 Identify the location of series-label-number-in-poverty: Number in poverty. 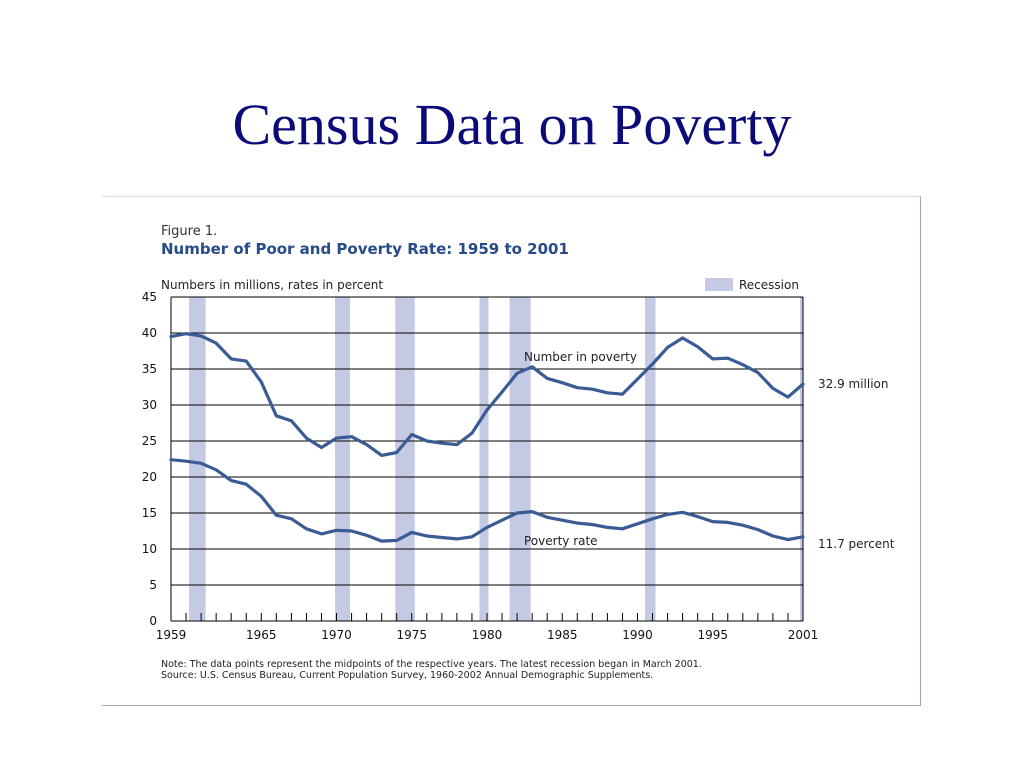
(580, 357).